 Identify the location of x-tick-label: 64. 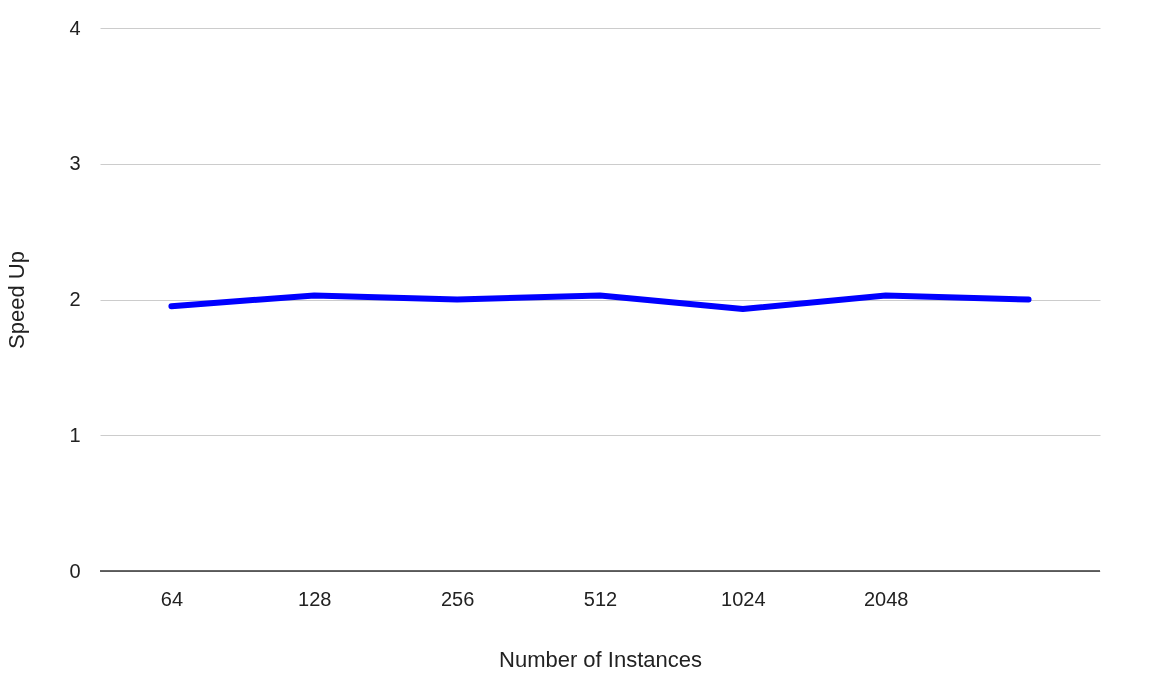
(172, 598).